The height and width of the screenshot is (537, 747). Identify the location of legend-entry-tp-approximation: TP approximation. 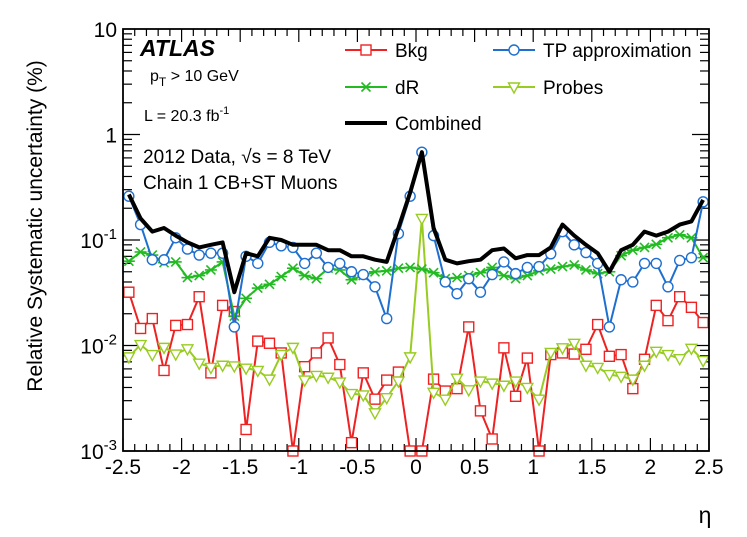
(592, 51).